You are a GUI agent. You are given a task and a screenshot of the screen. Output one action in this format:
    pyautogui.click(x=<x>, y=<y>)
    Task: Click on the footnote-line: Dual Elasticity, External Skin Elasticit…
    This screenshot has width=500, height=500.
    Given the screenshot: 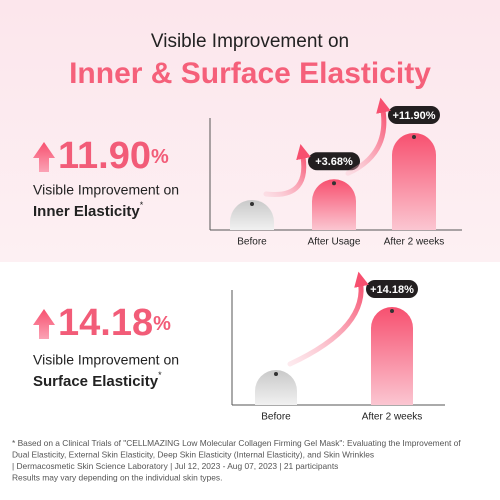 What is the action you would take?
    pyautogui.click(x=193, y=455)
    